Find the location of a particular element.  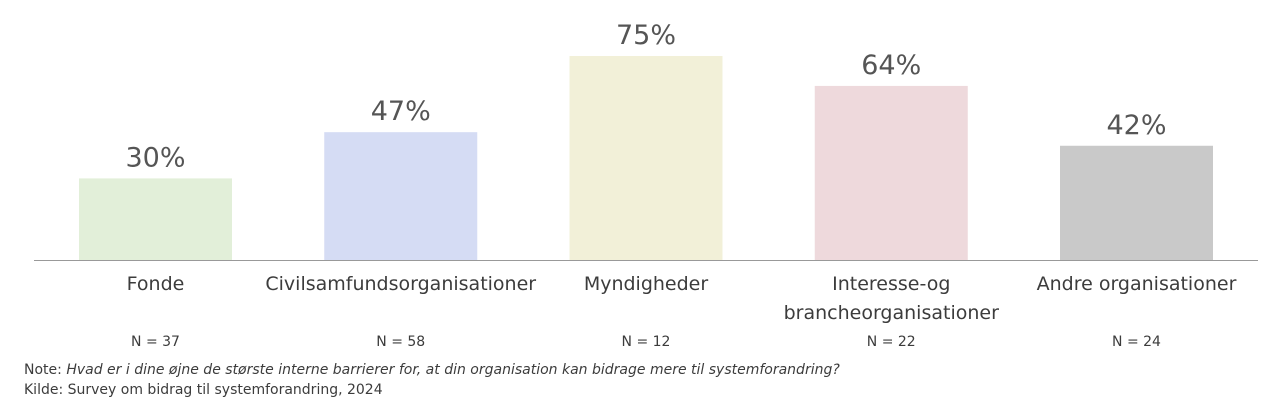

note-prefix: Note: is located at coordinates (45, 370).